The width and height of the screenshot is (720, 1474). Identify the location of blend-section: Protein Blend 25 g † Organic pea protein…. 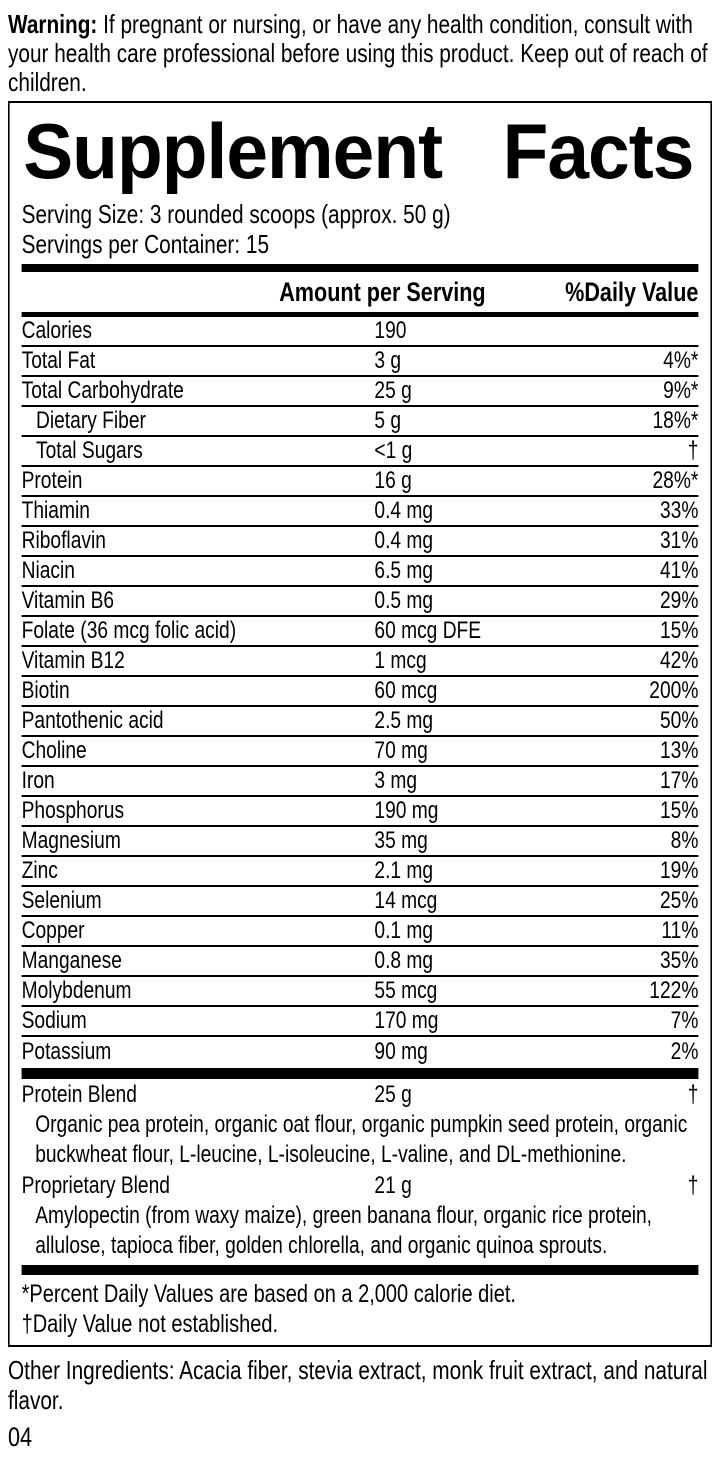
(360, 1170).